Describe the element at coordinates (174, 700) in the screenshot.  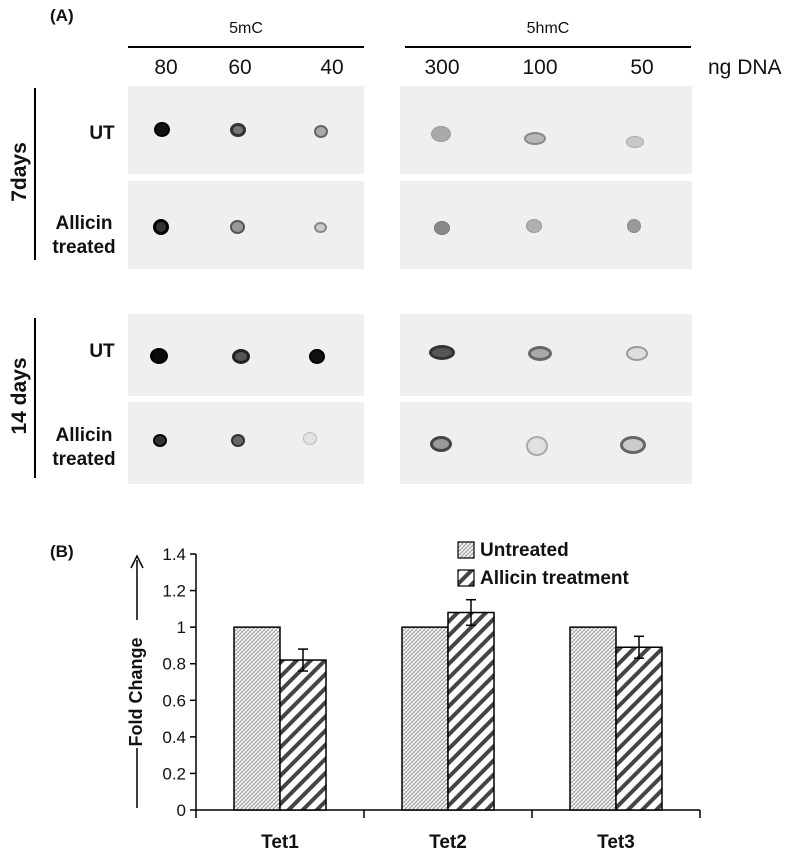
I see `y-tick-label: 0.6` at that location.